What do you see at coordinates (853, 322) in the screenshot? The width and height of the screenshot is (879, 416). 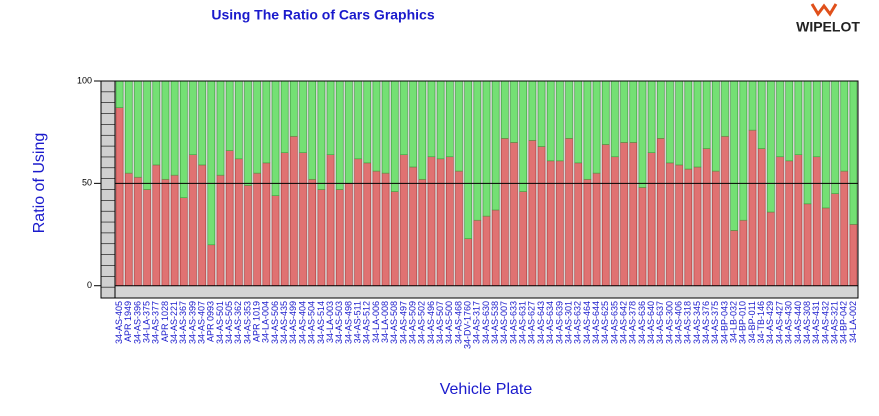 I see `x-tick-label: 34-LA-002` at bounding box center [853, 322].